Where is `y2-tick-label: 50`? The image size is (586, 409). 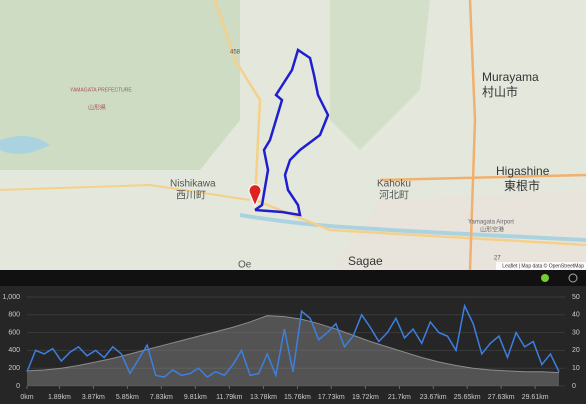
y2-tick-label: 50 is located at coordinates (576, 297).